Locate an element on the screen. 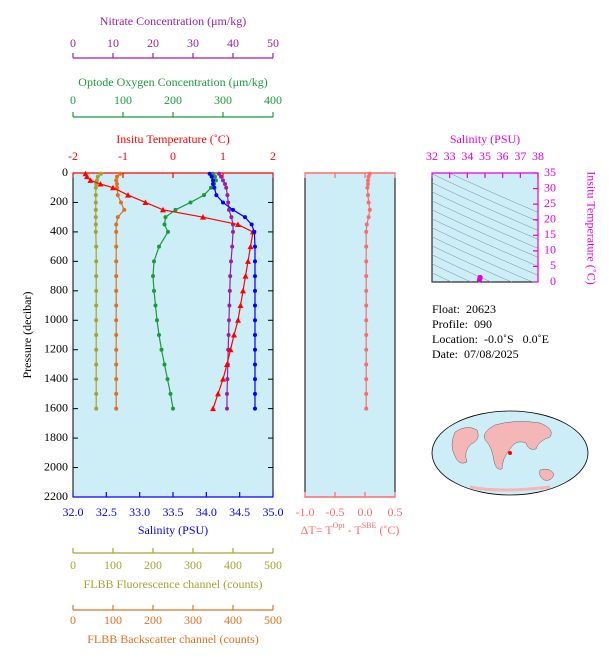 This screenshot has width=609, height=663. x-tick-label: 500 is located at coordinates (273, 620).